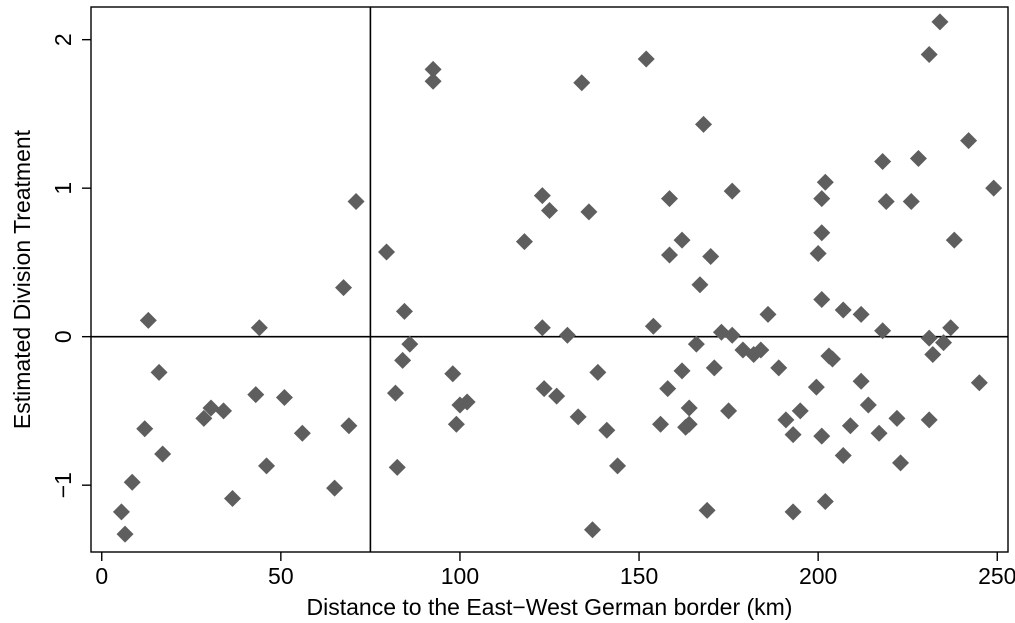 The image size is (1015, 623). Describe the element at coordinates (281, 576) in the screenshot. I see `x-tick-label: 50` at that location.